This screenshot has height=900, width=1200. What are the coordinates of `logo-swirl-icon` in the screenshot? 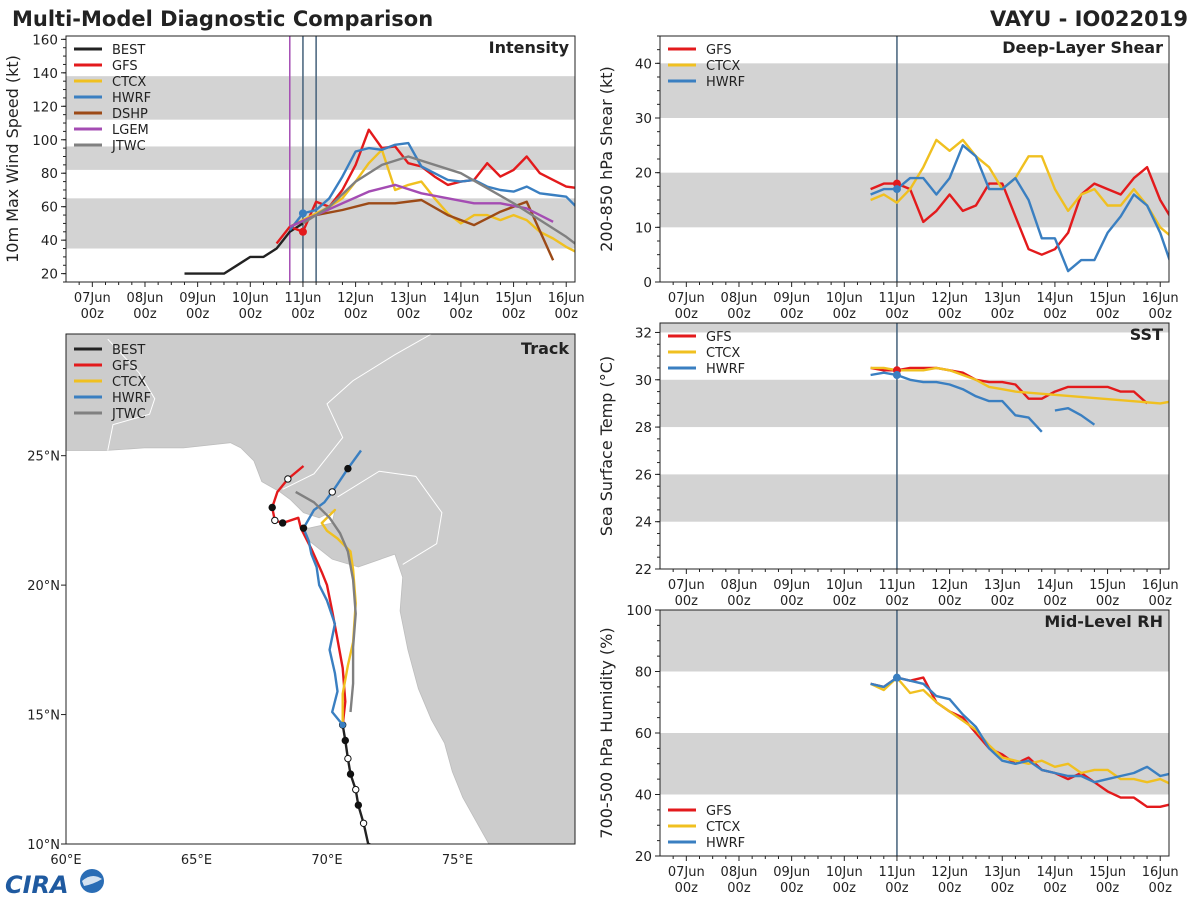 It's located at (92, 880).